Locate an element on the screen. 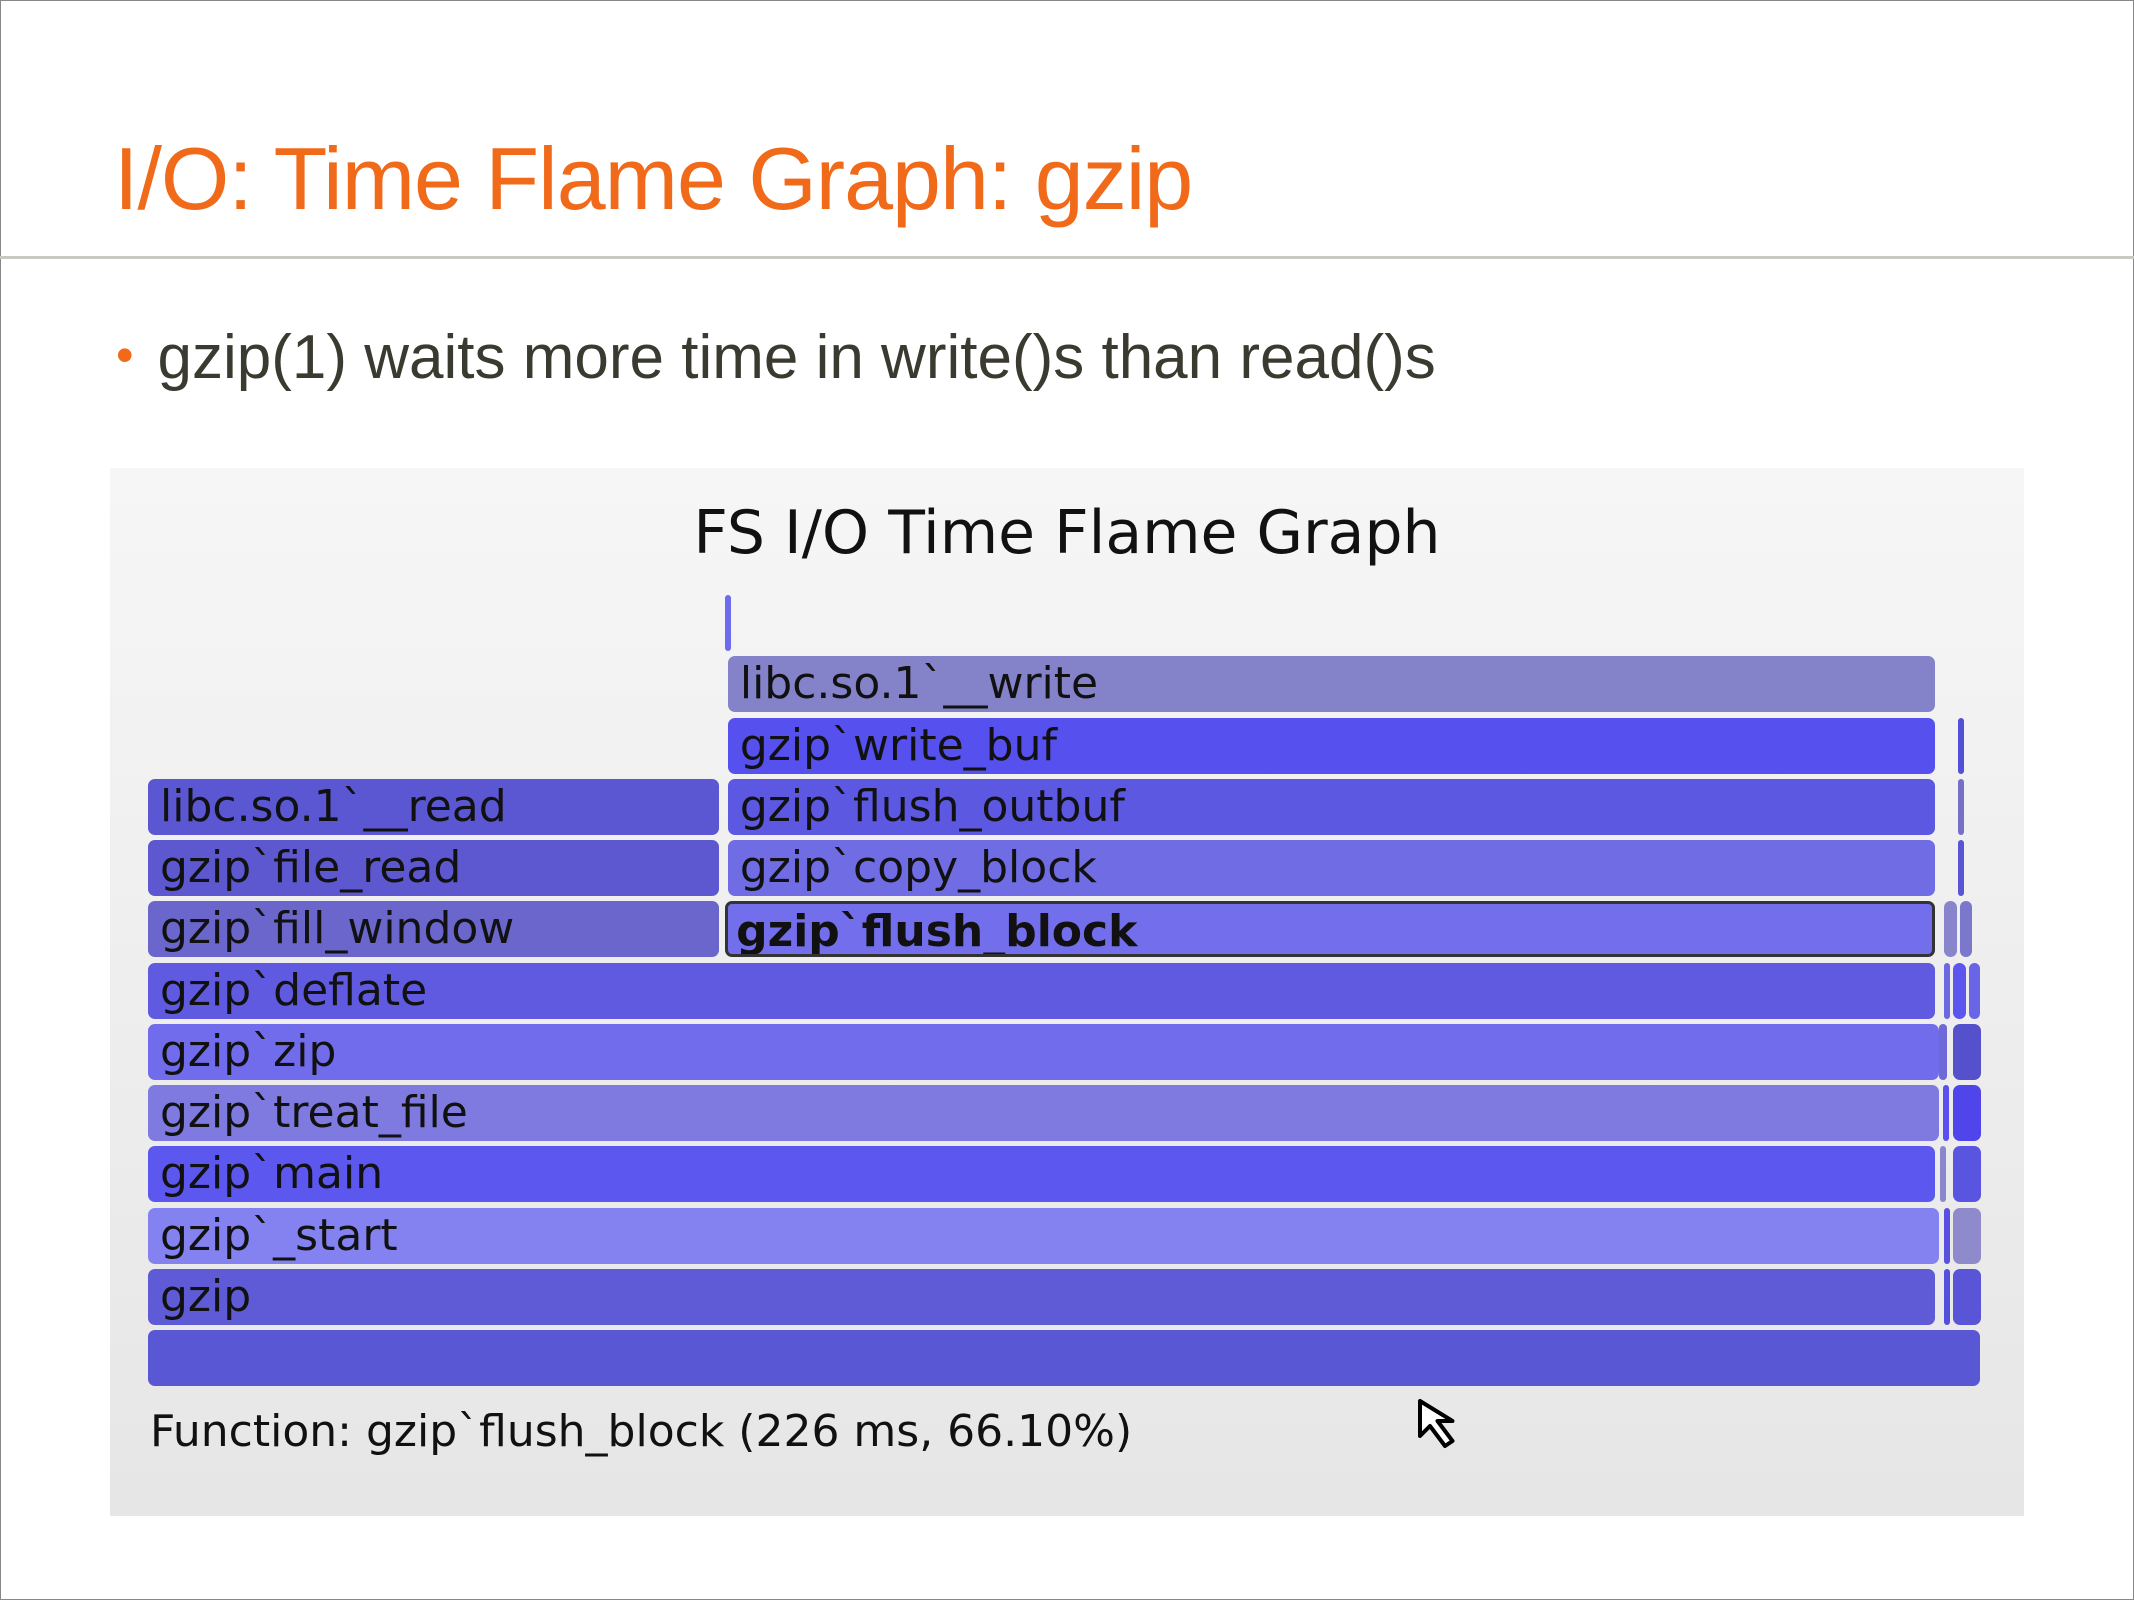  flame-frame-label: gzip`treat_file is located at coordinates (314, 1112).